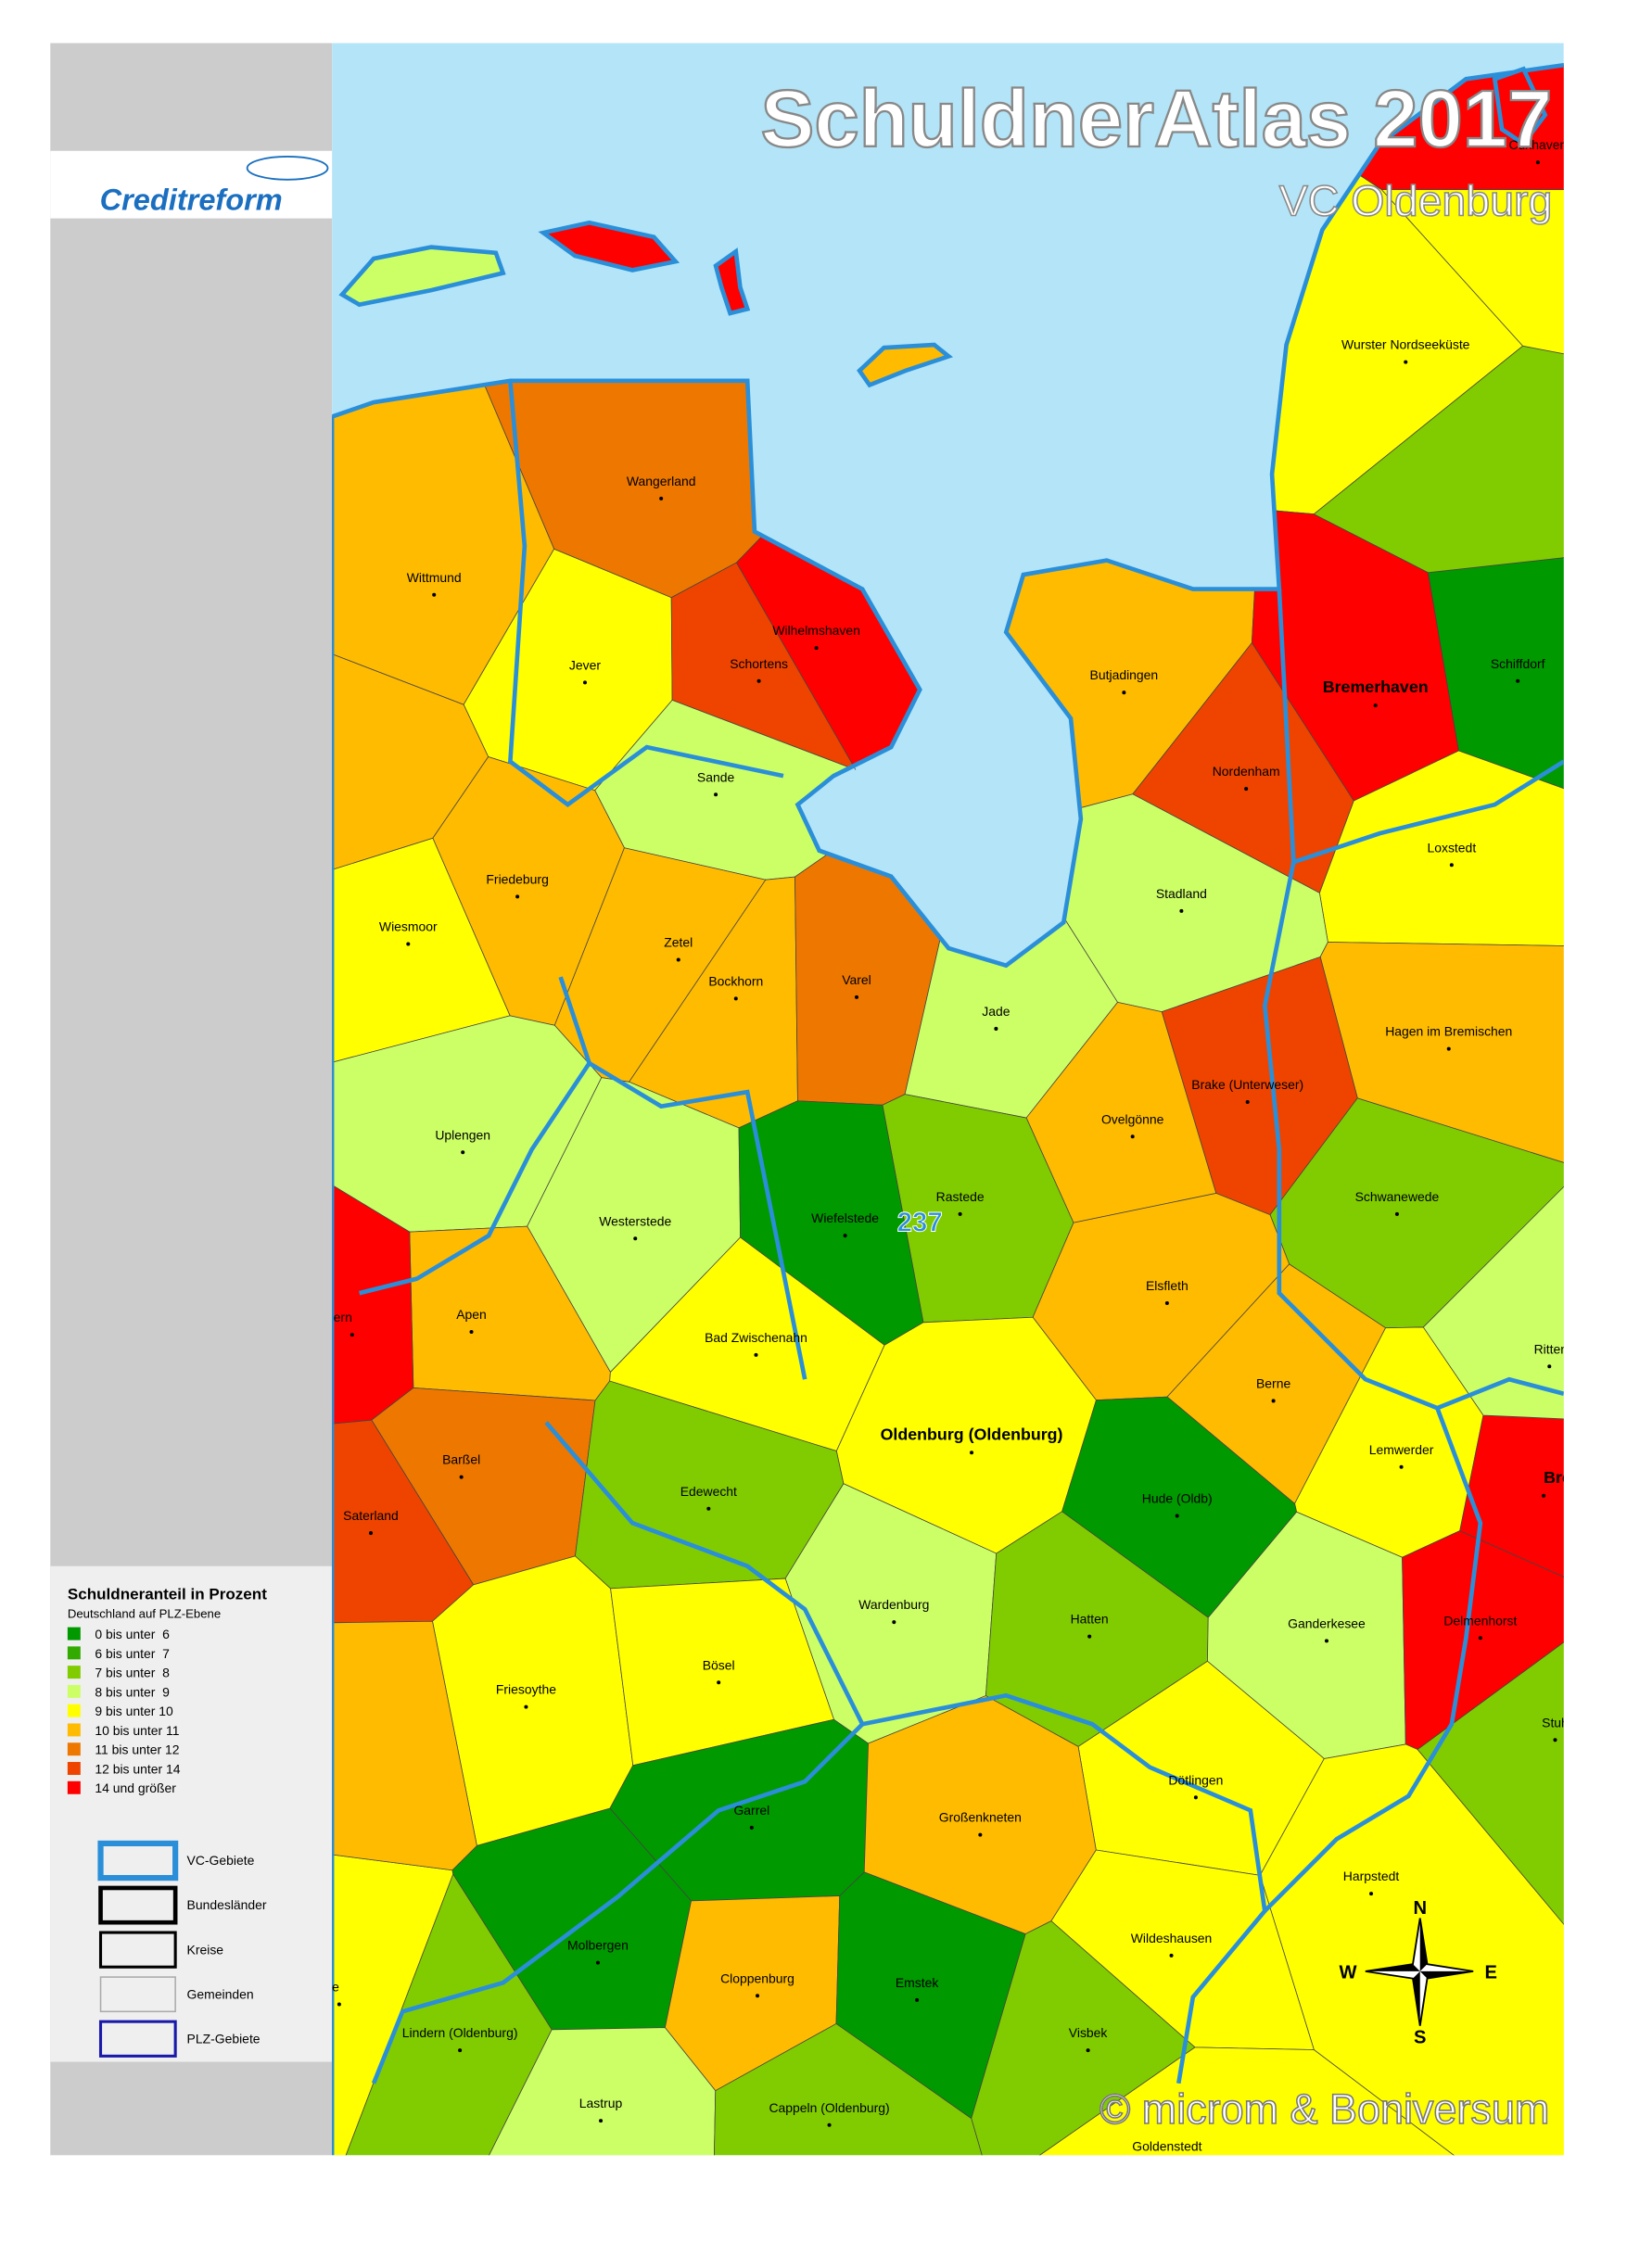  What do you see at coordinates (757, 1977) in the screenshot?
I see `place-label: Cloppenburg` at bounding box center [757, 1977].